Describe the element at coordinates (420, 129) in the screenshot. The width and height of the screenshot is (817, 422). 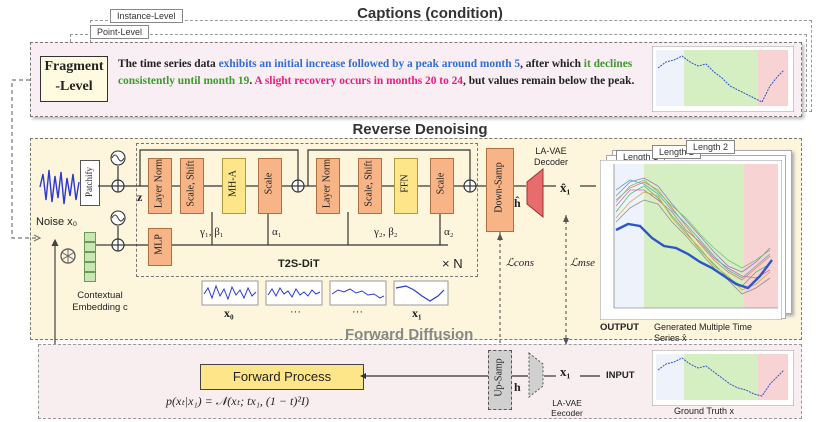
I see `reverse-denoising-title: Reverse Denoising` at that location.